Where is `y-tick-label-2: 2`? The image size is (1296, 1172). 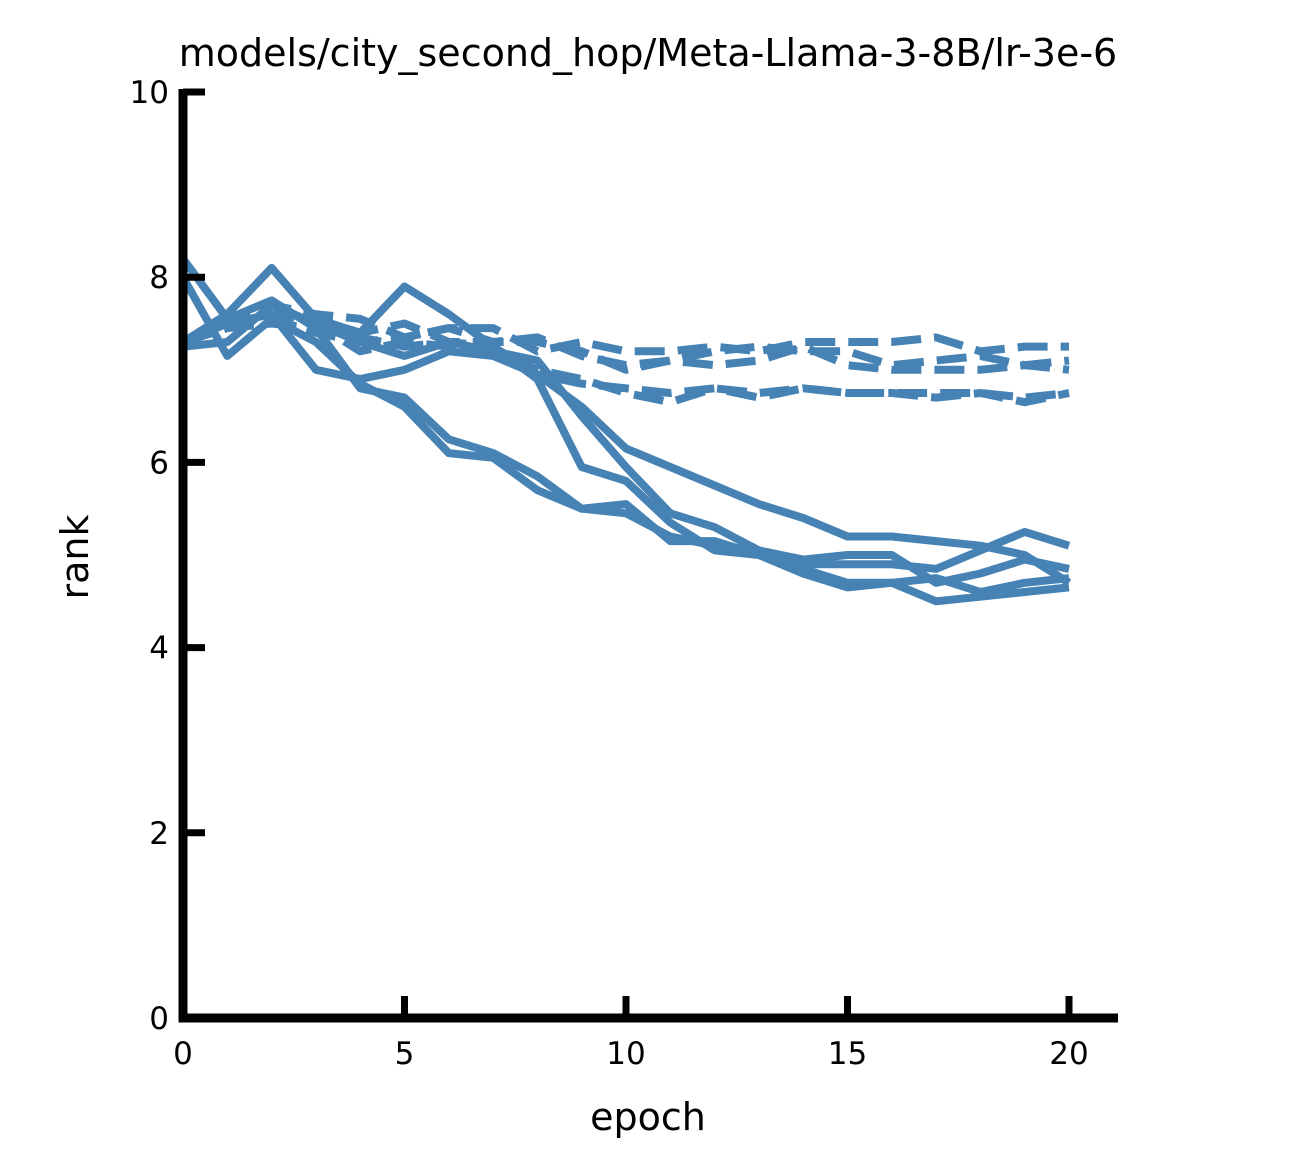 y-tick-label-2: 2 is located at coordinates (159, 834).